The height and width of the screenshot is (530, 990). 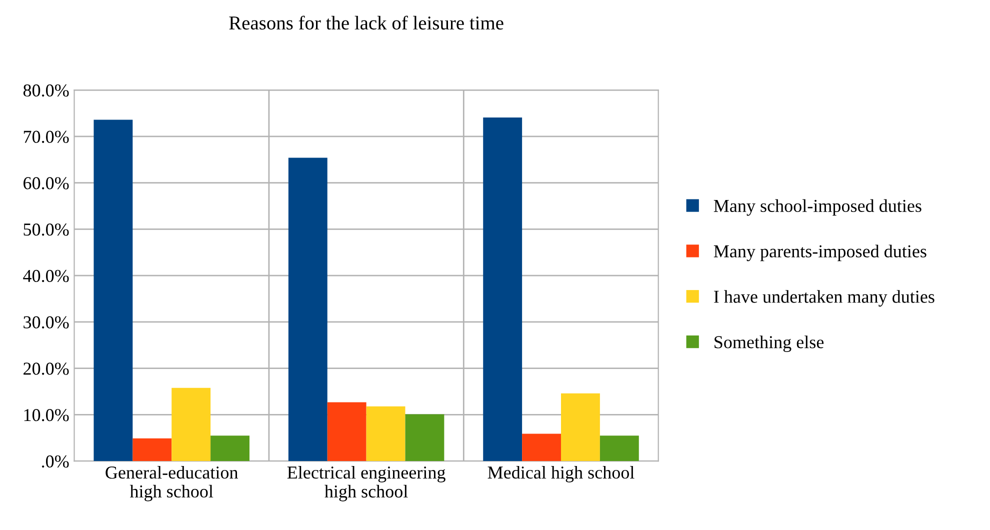 I want to click on legend-label: I have undertaken many duties, so click(x=824, y=298).